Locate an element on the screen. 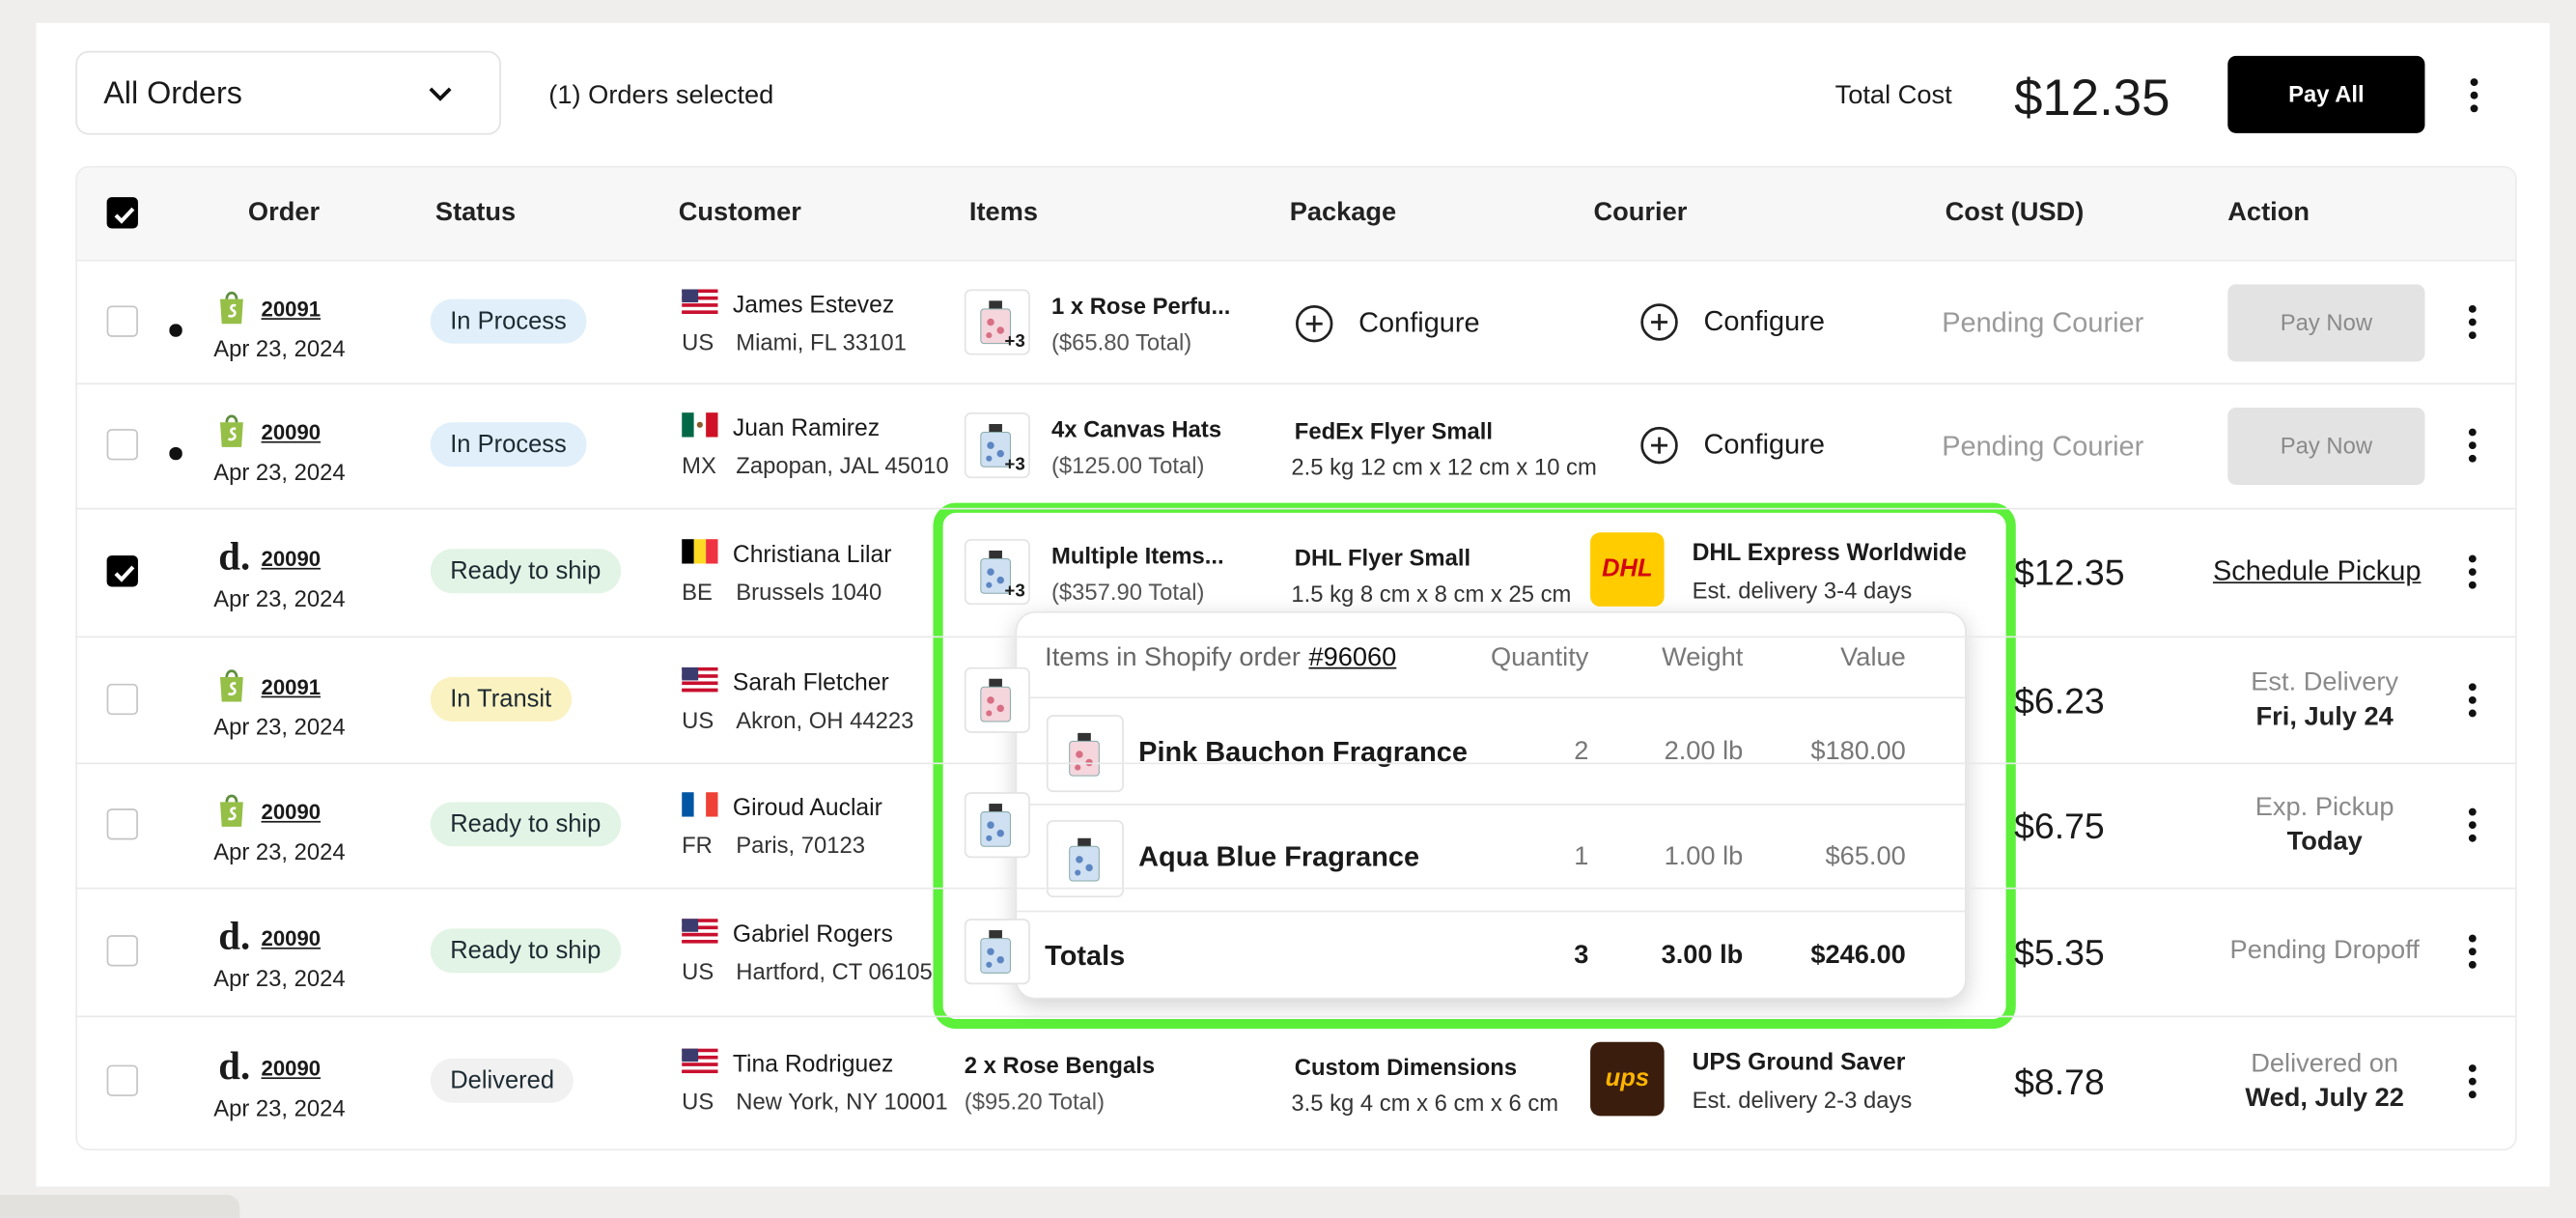  customer-name: Christiana Lilar is located at coordinates (812, 556).